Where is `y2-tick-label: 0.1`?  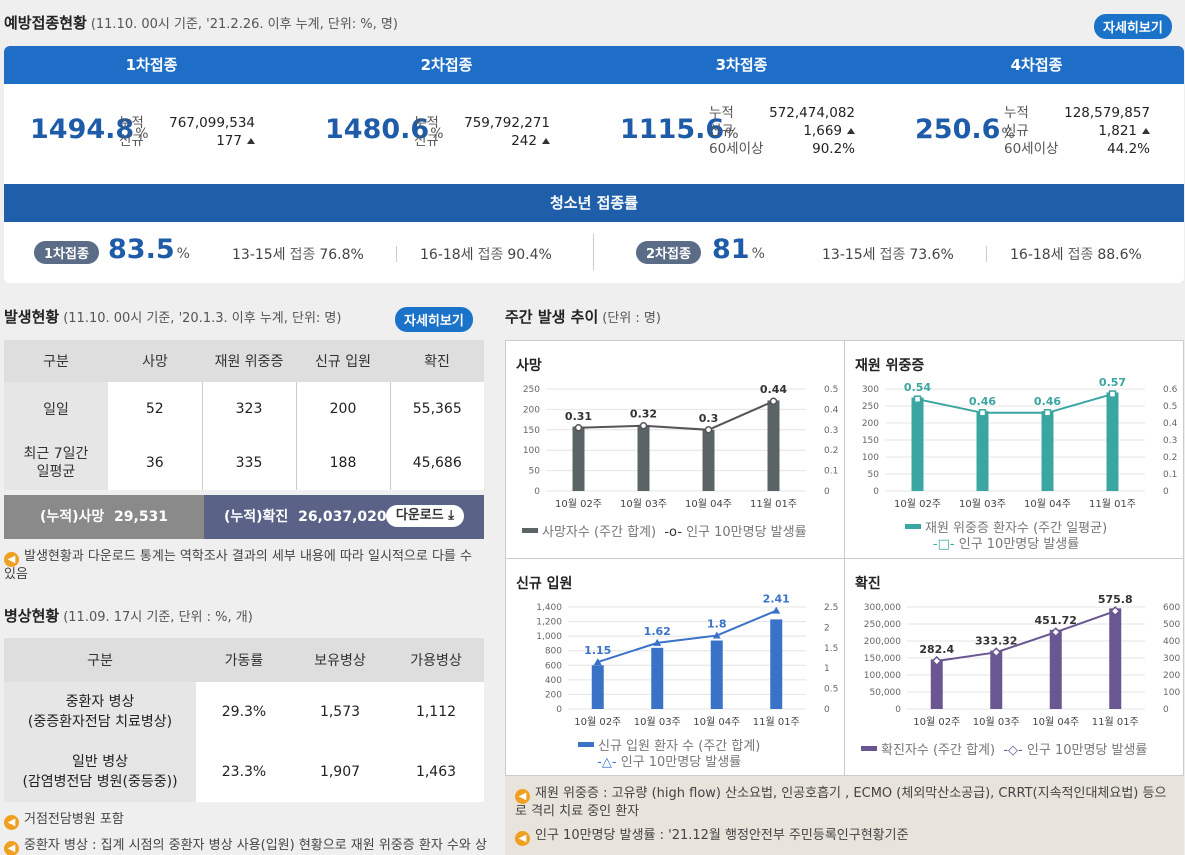
y2-tick-label: 0.1 is located at coordinates (1170, 475).